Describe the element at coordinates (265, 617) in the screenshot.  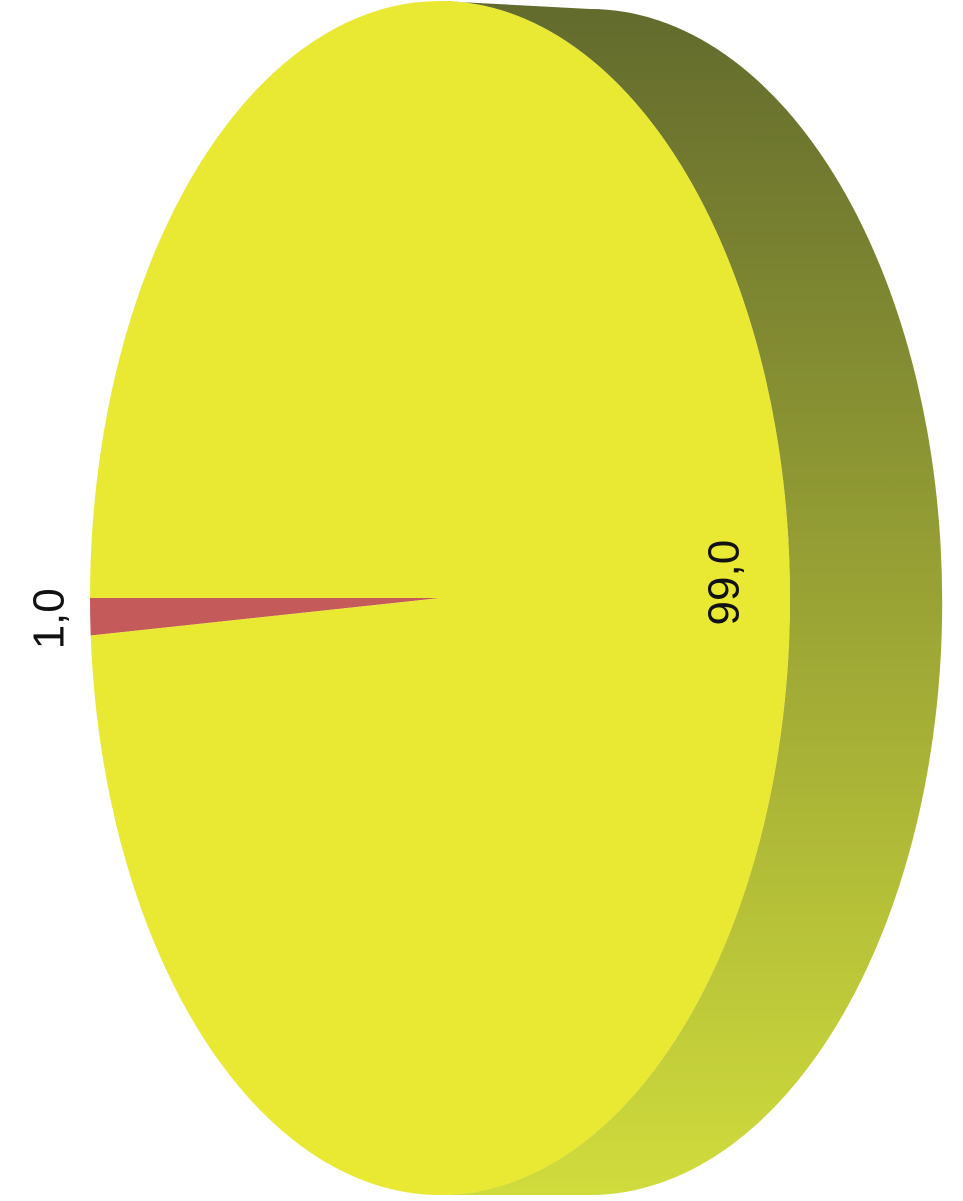
I see `pie-slice` at that location.